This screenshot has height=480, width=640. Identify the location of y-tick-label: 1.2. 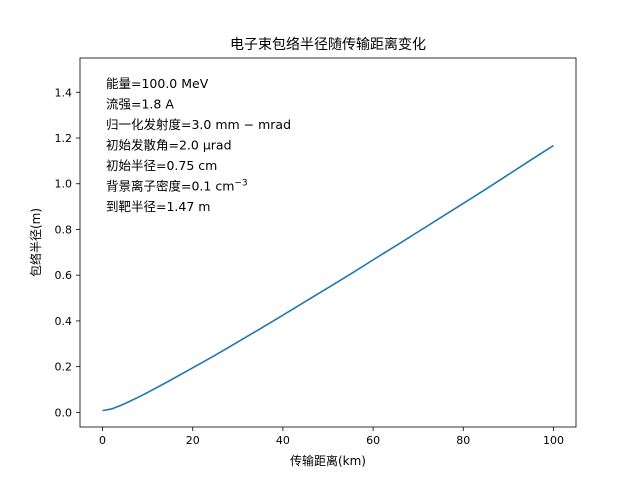
(64, 138).